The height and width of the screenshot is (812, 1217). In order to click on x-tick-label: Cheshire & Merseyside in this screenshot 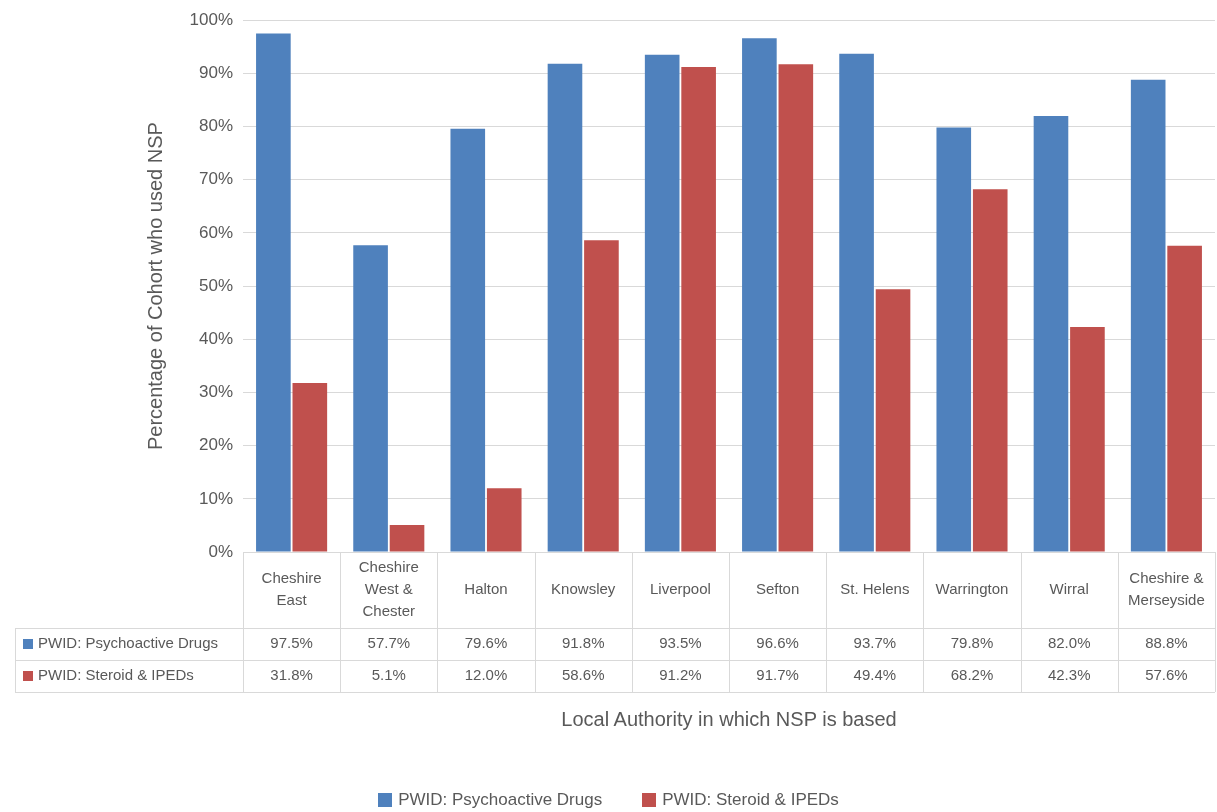, I will do `click(1166, 589)`.